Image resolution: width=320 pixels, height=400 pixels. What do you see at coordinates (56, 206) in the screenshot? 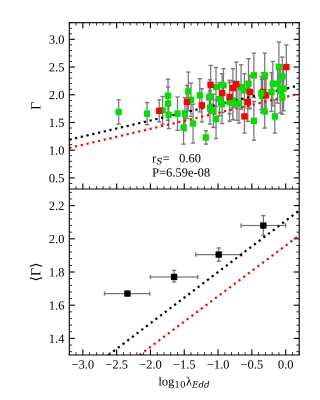
I see `y-tick-label: 2.2` at bounding box center [56, 206].